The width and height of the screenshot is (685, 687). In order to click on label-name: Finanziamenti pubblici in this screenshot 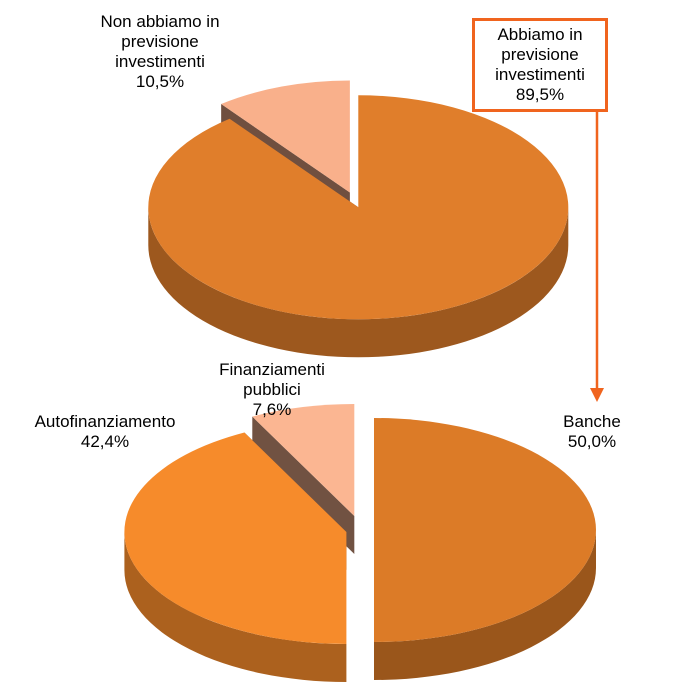, I will do `click(272, 379)`.